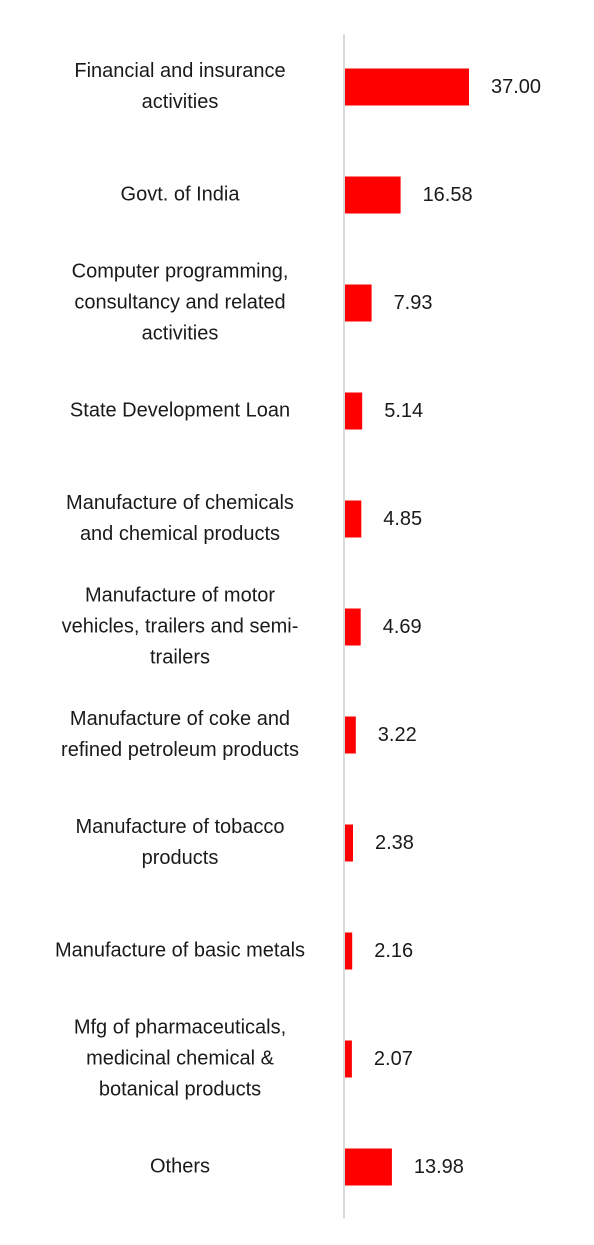 The image size is (594, 1245). What do you see at coordinates (180, 410) in the screenshot?
I see `category-label: State Development Loan` at bounding box center [180, 410].